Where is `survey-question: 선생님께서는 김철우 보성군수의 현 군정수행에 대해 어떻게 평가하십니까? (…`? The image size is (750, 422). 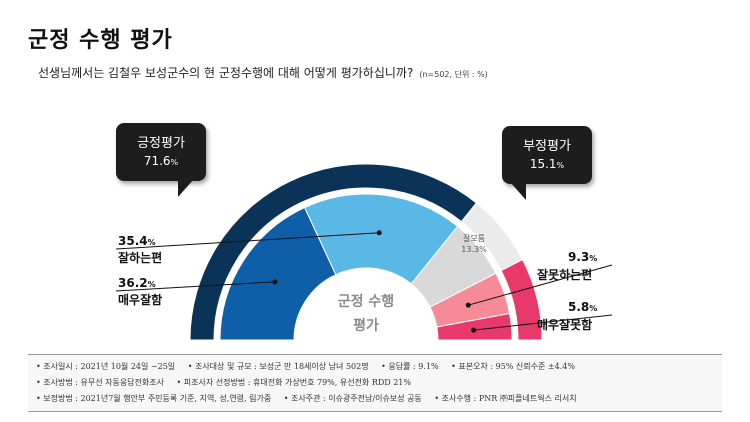 survey-question: 선생님께서는 김철우 보성군수의 현 군정수행에 대해 어떻게 평가하십니까? (… is located at coordinates (263, 72).